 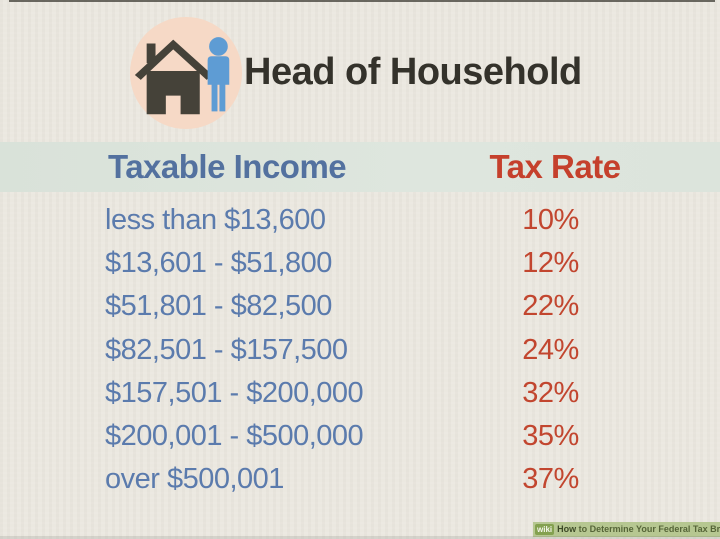 What do you see at coordinates (227, 166) in the screenshot?
I see `column-header-taxable-income: Taxable Income` at bounding box center [227, 166].